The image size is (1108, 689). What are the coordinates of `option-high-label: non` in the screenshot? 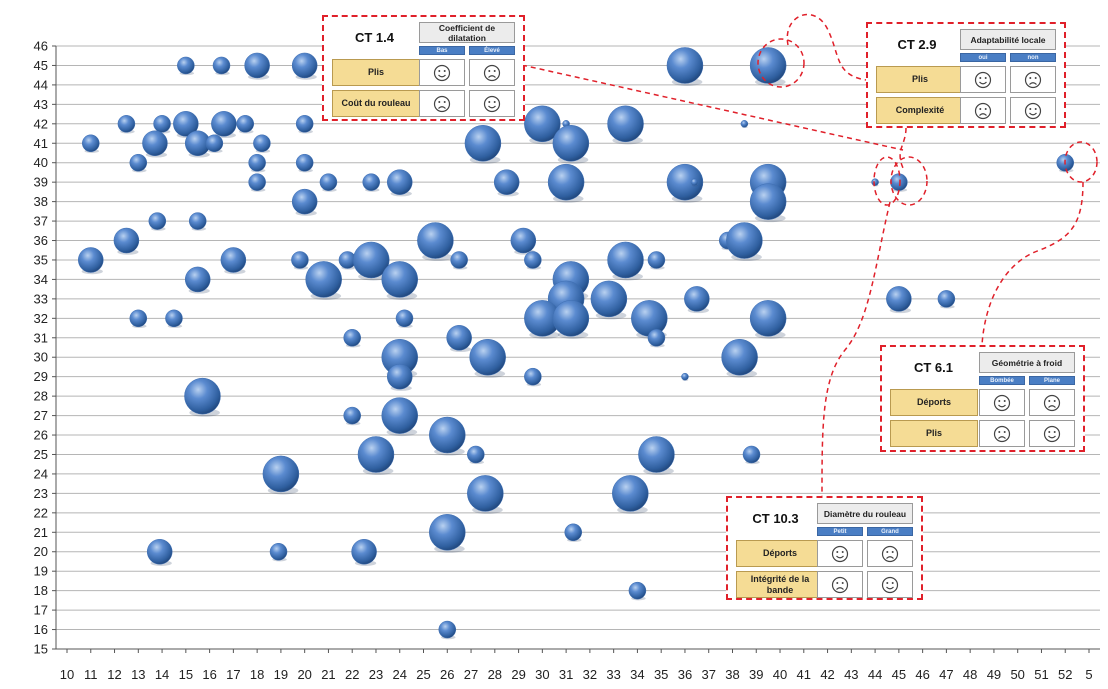 It's located at (1033, 57).